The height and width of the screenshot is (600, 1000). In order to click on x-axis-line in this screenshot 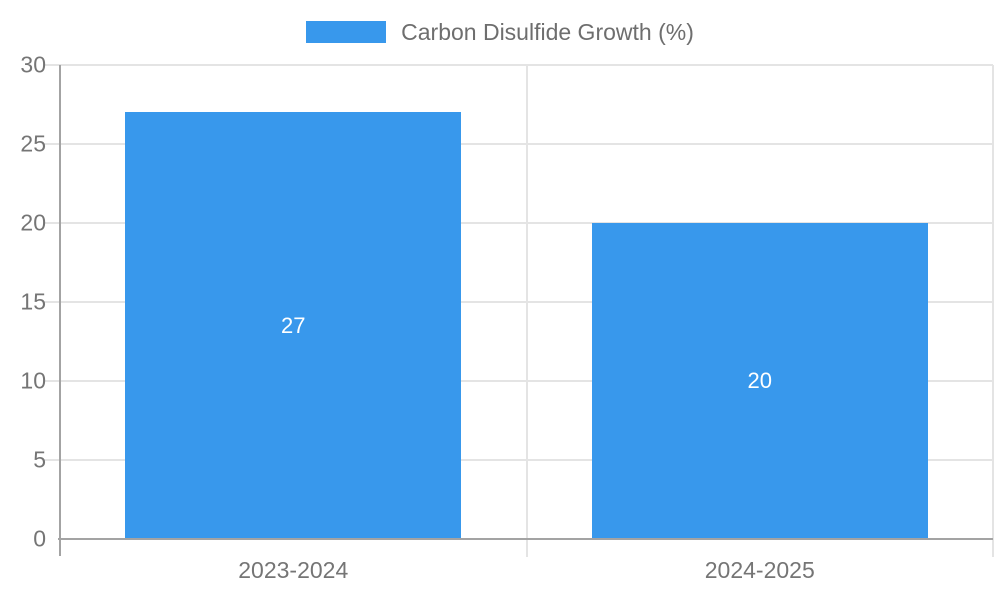, I will do `click(525, 539)`.